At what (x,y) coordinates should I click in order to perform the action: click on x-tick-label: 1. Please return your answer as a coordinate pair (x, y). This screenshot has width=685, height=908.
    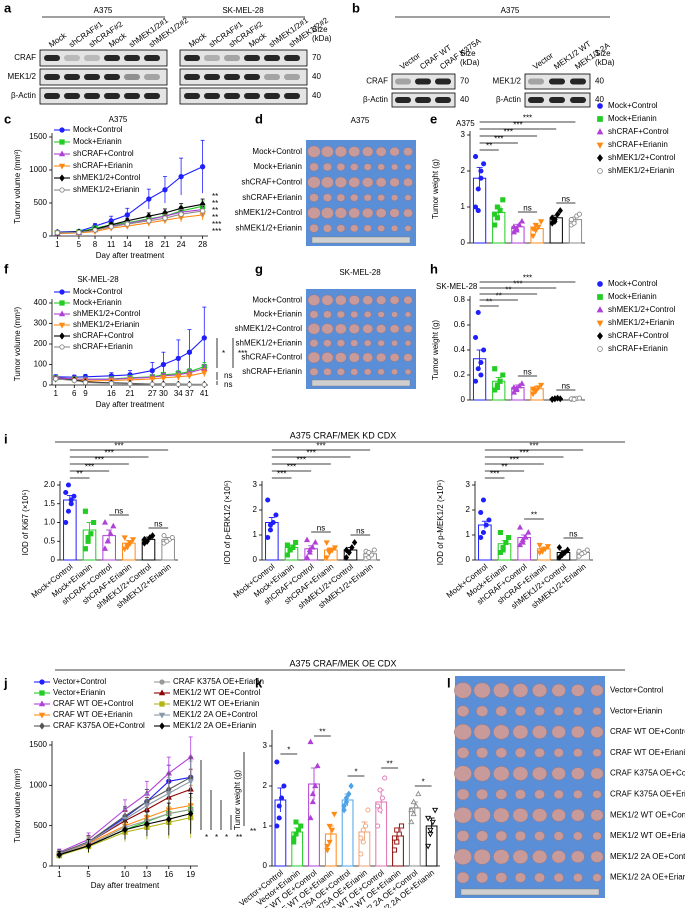
    Looking at the image, I should click on (59, 874).